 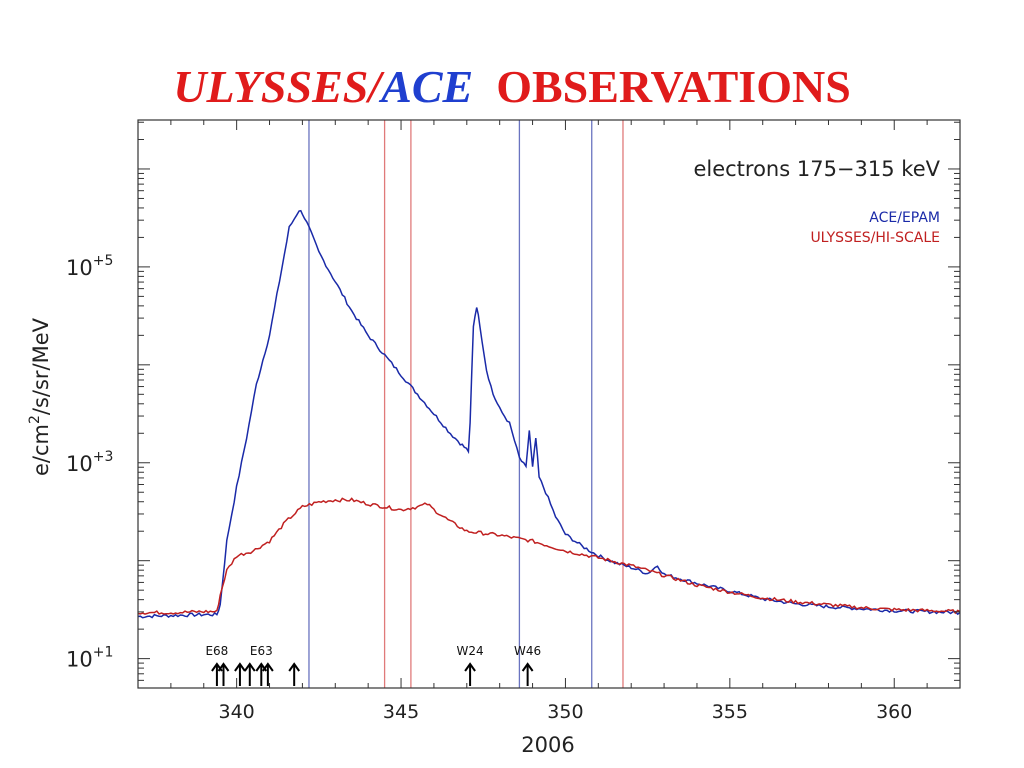 I want to click on y-axis-label: e/cm2/s/sr/MeV, so click(x=40, y=396).